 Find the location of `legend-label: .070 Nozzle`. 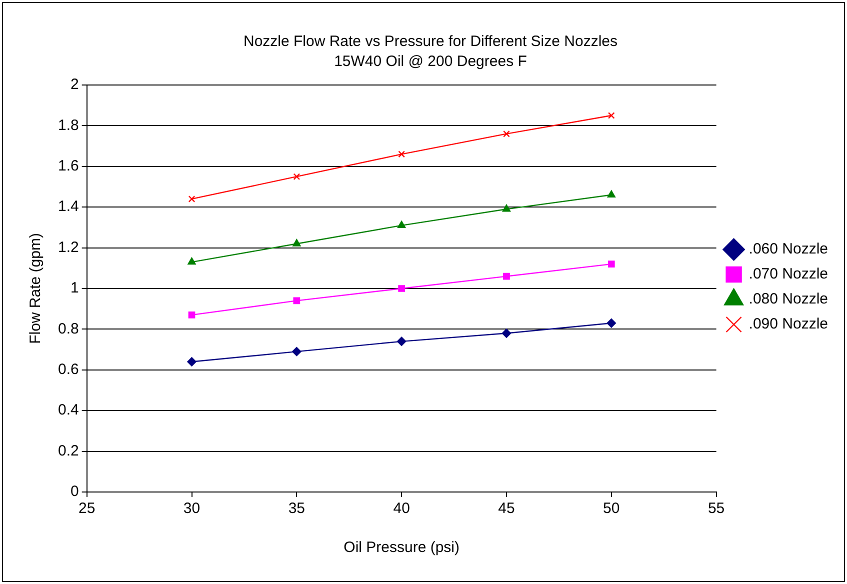

legend-label: .070 Nozzle is located at coordinates (788, 274).